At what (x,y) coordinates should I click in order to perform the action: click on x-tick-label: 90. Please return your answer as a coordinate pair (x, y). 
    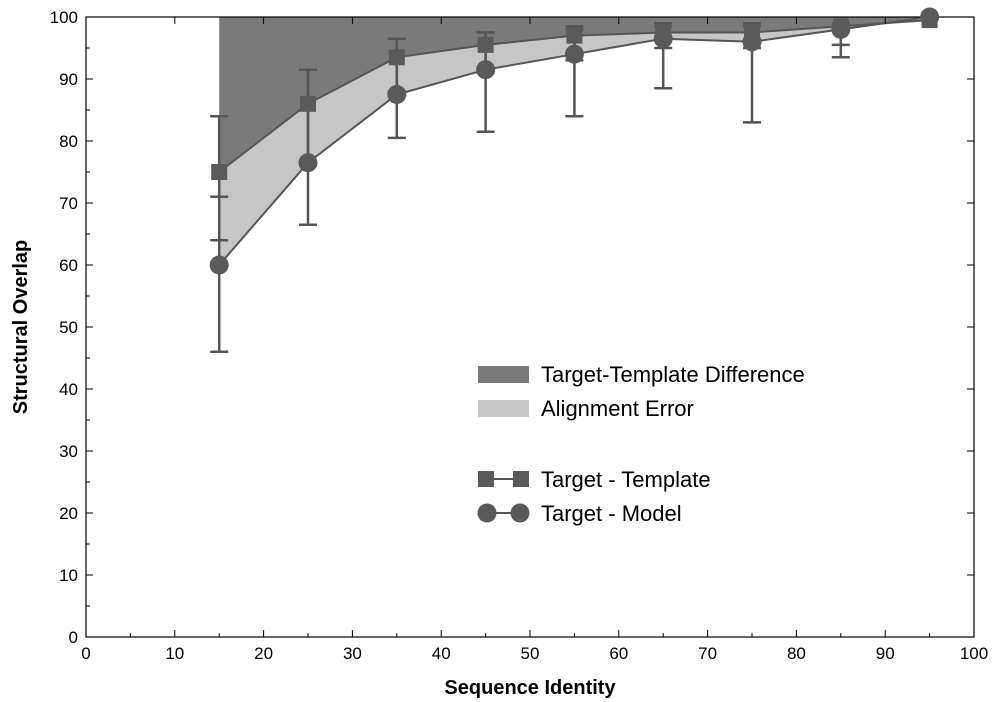
    Looking at the image, I should click on (885, 653).